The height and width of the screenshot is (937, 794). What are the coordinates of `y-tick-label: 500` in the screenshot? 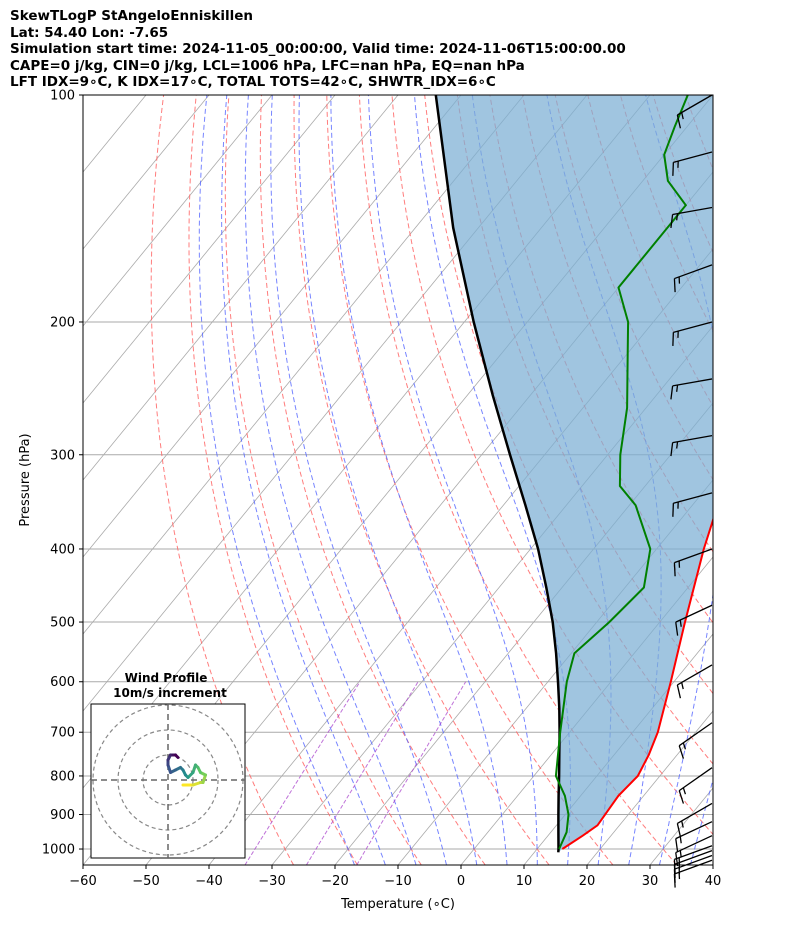 It's located at (62, 623).